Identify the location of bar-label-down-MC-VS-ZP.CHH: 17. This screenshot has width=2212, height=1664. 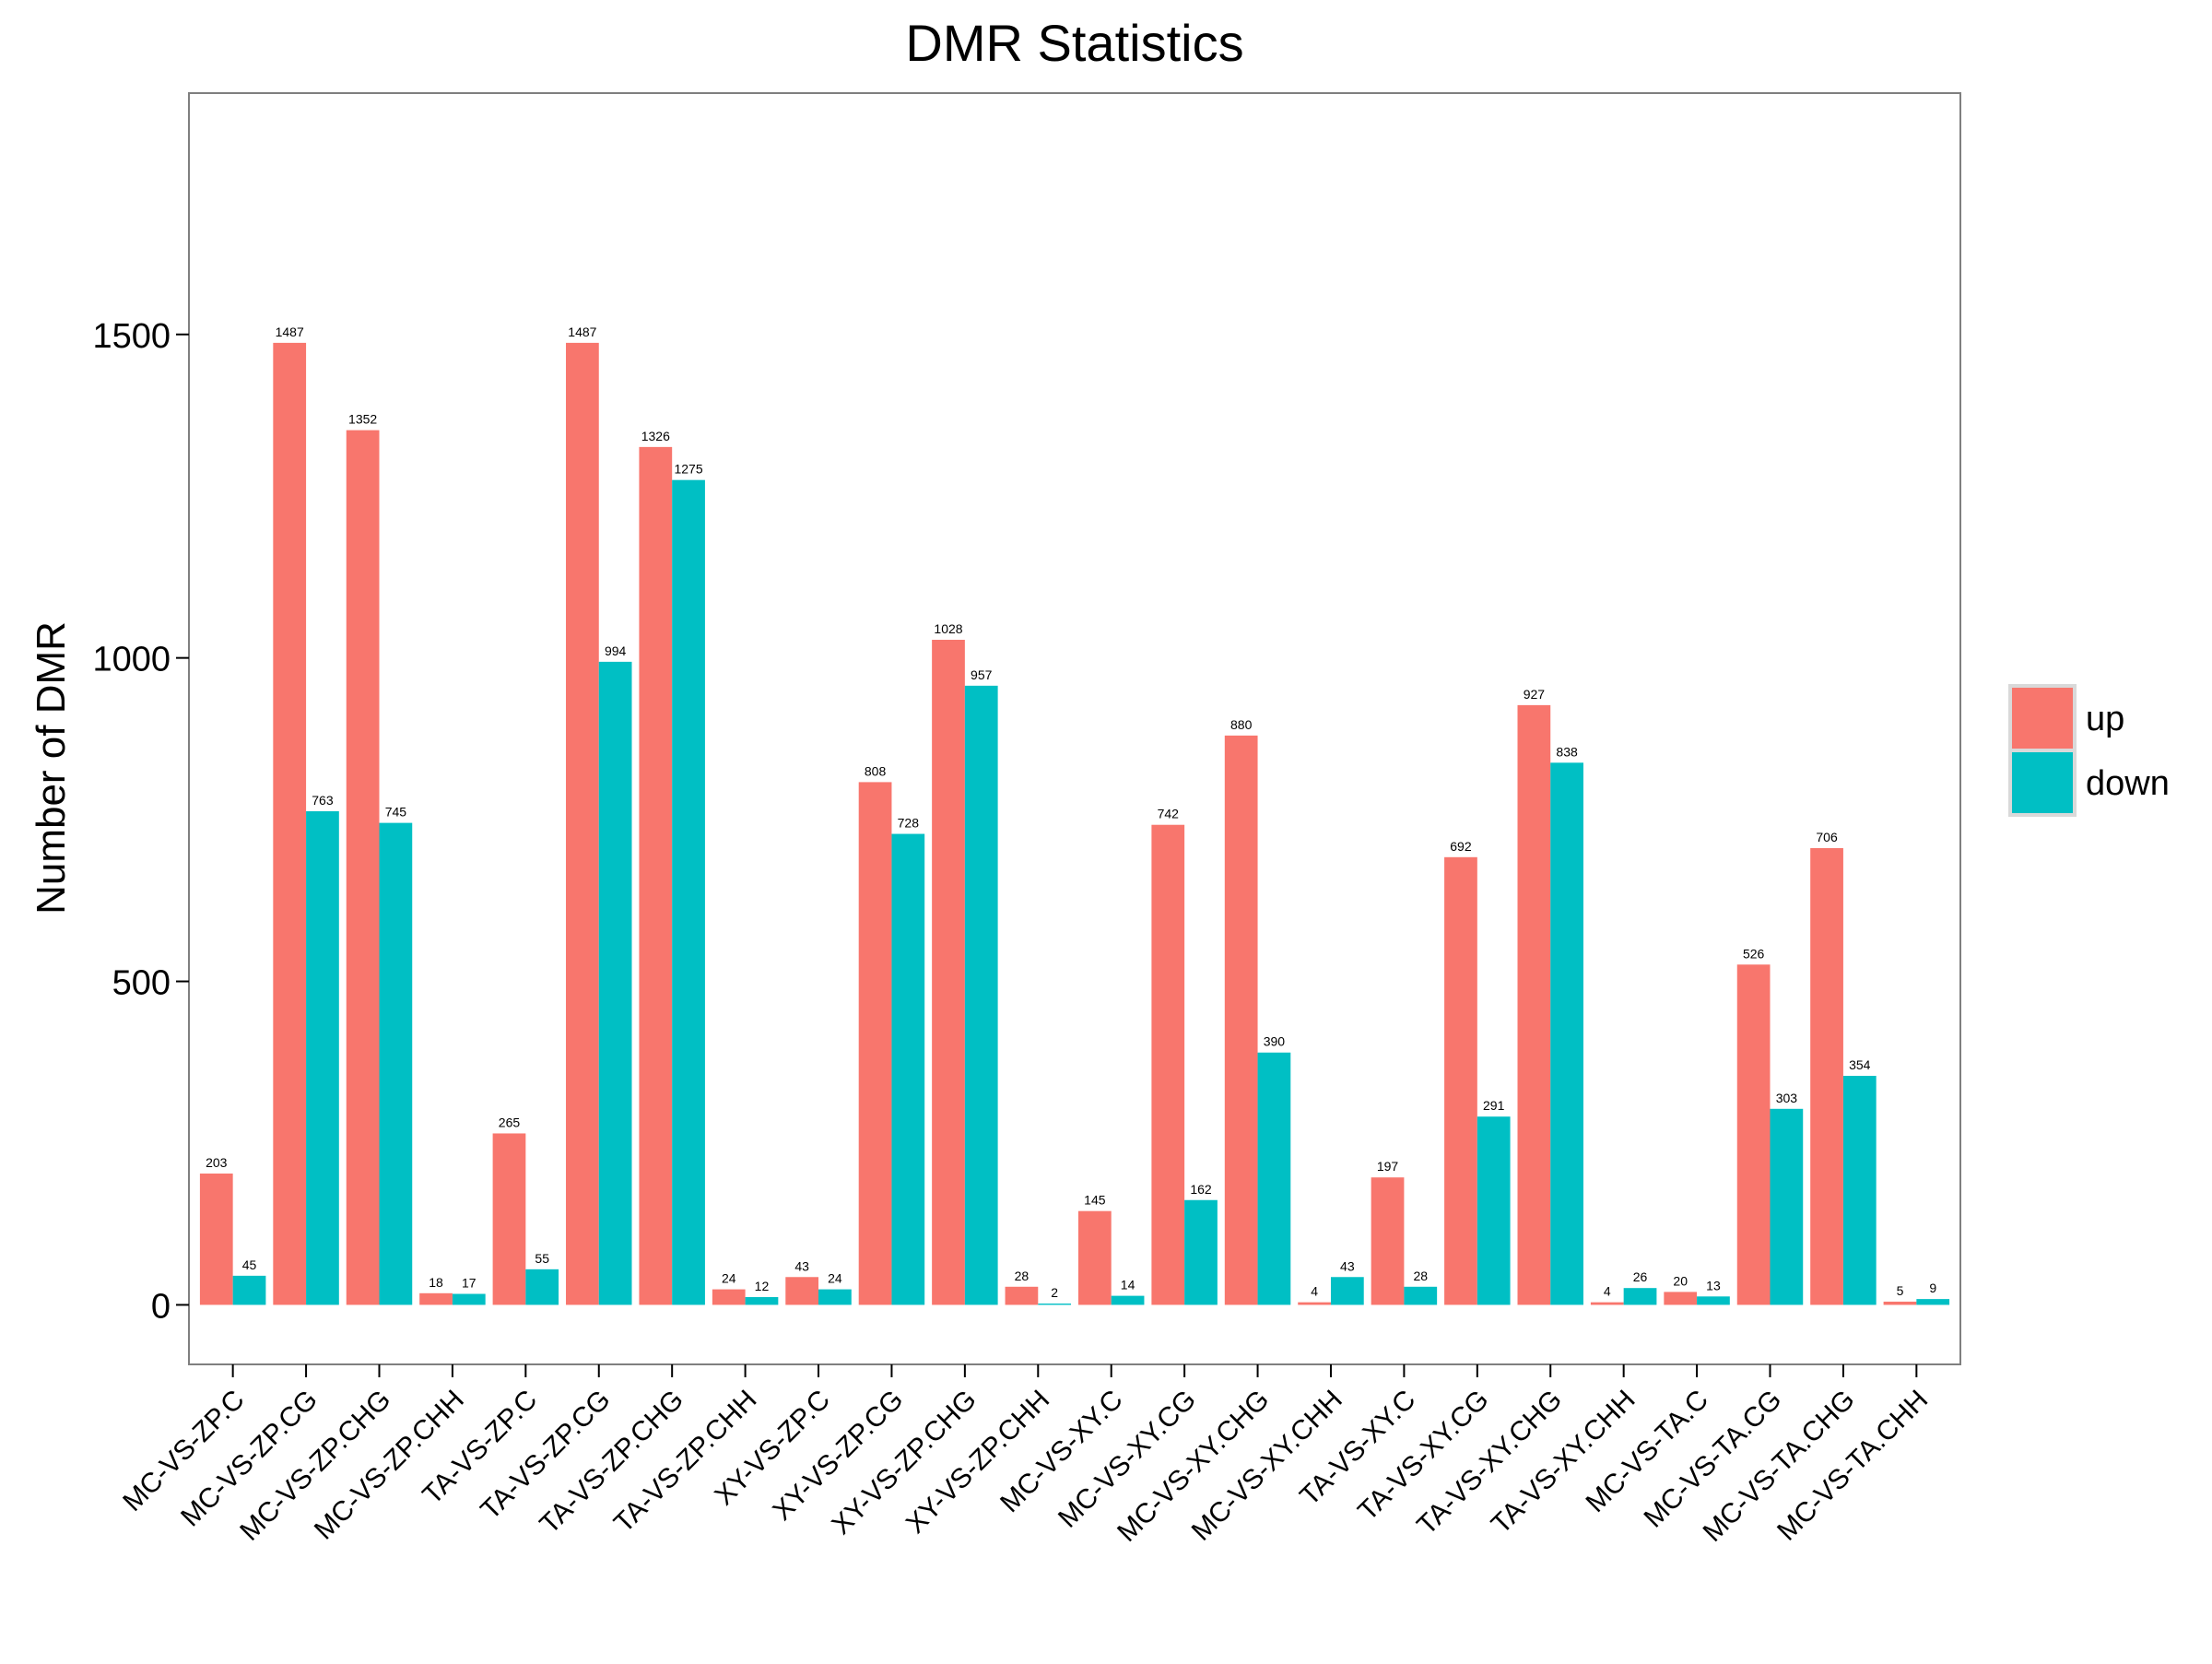
(469, 1283).